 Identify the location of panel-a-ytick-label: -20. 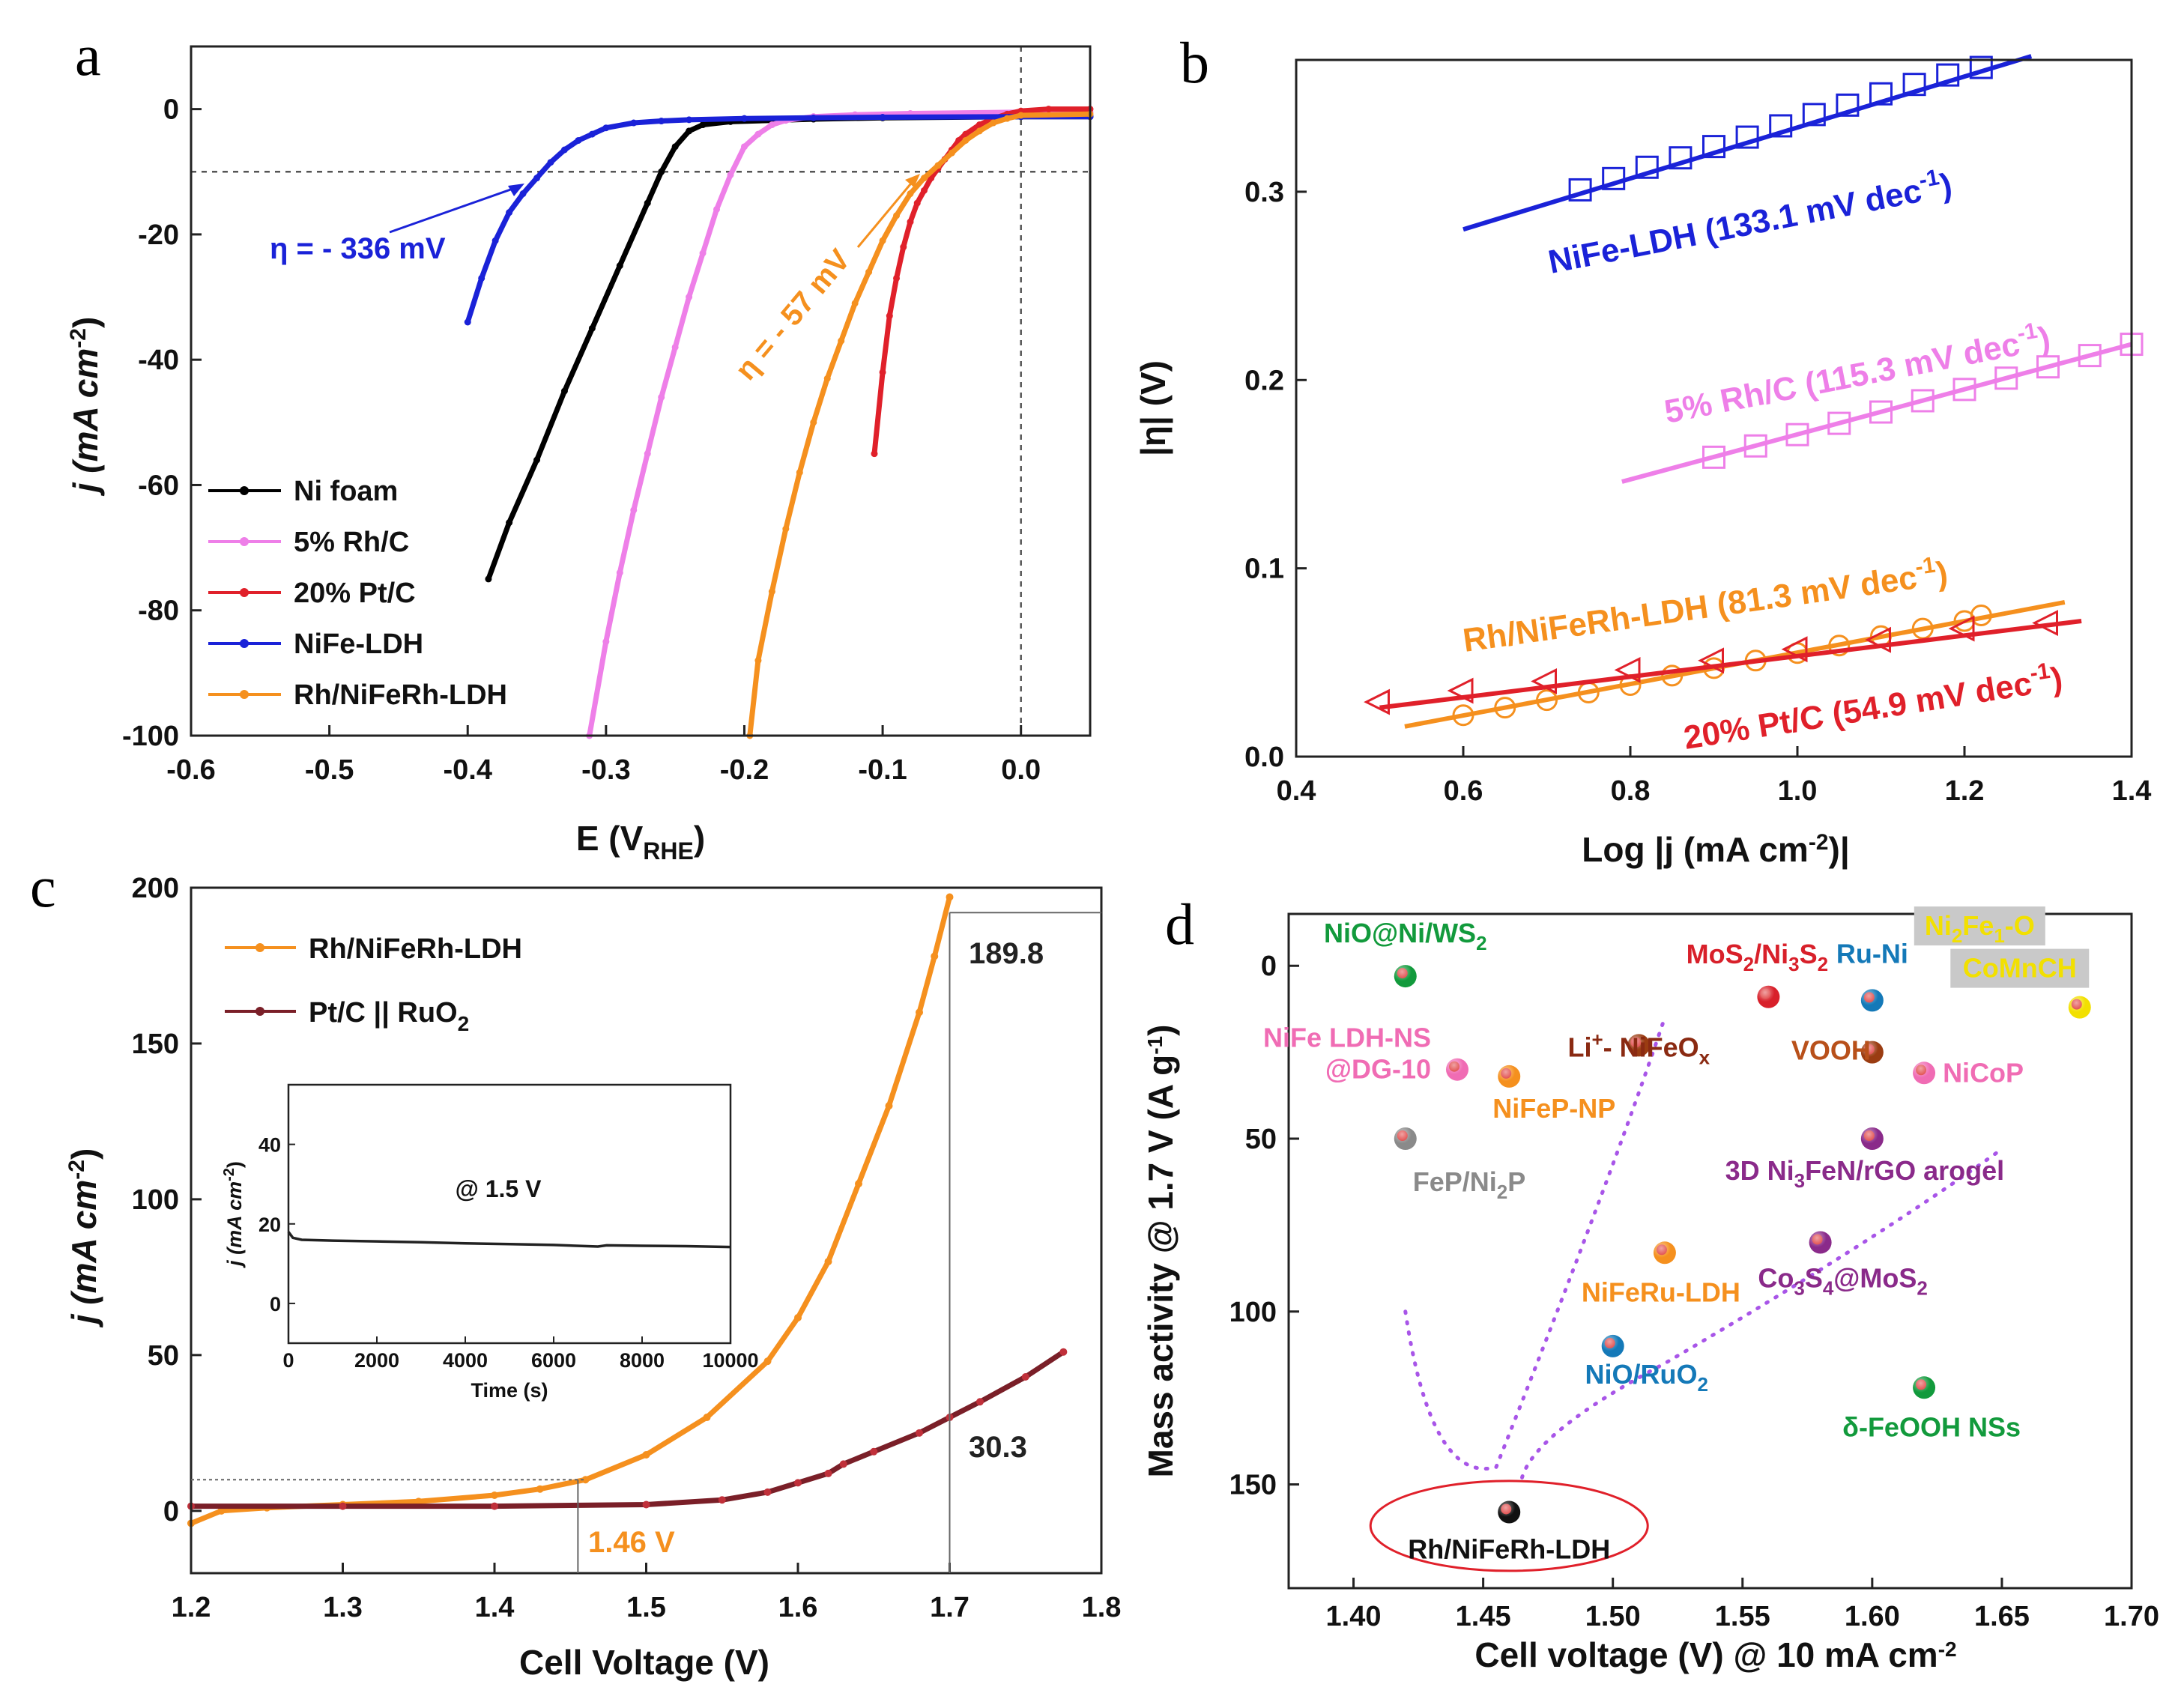
(158, 235).